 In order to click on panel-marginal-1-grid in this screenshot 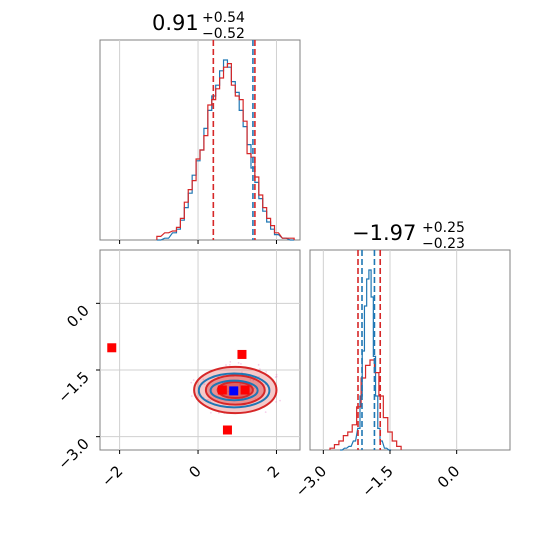, I will do `click(198, 140)`.